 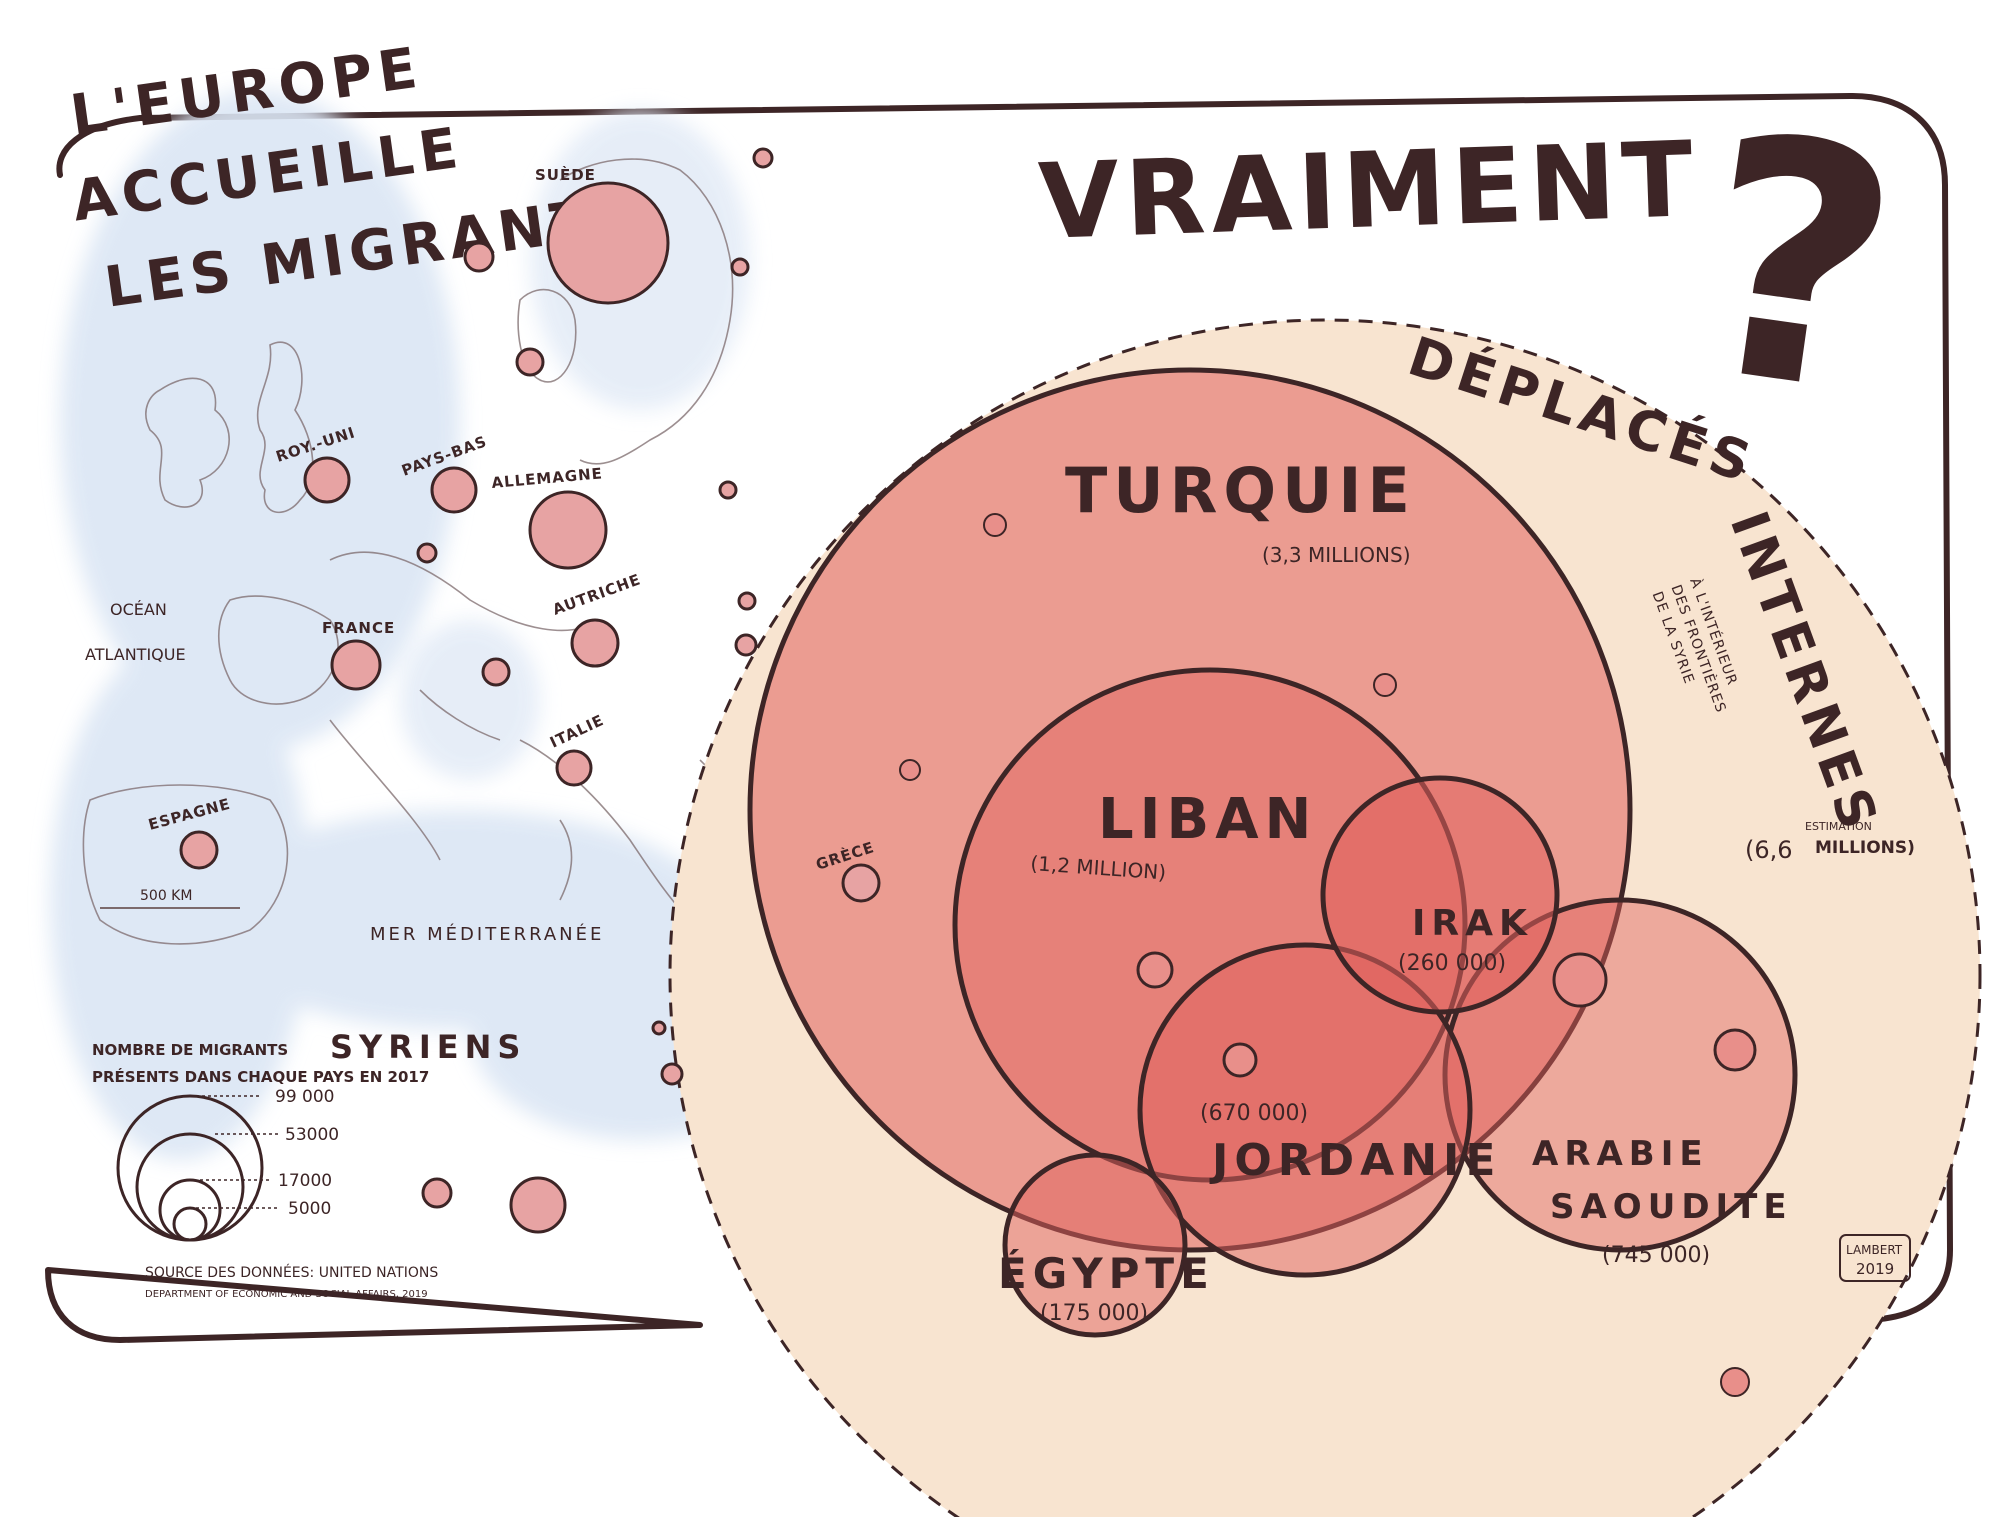 What do you see at coordinates (1355, 1160) in the screenshot?
I see `jordanie-name: JORDANIE` at bounding box center [1355, 1160].